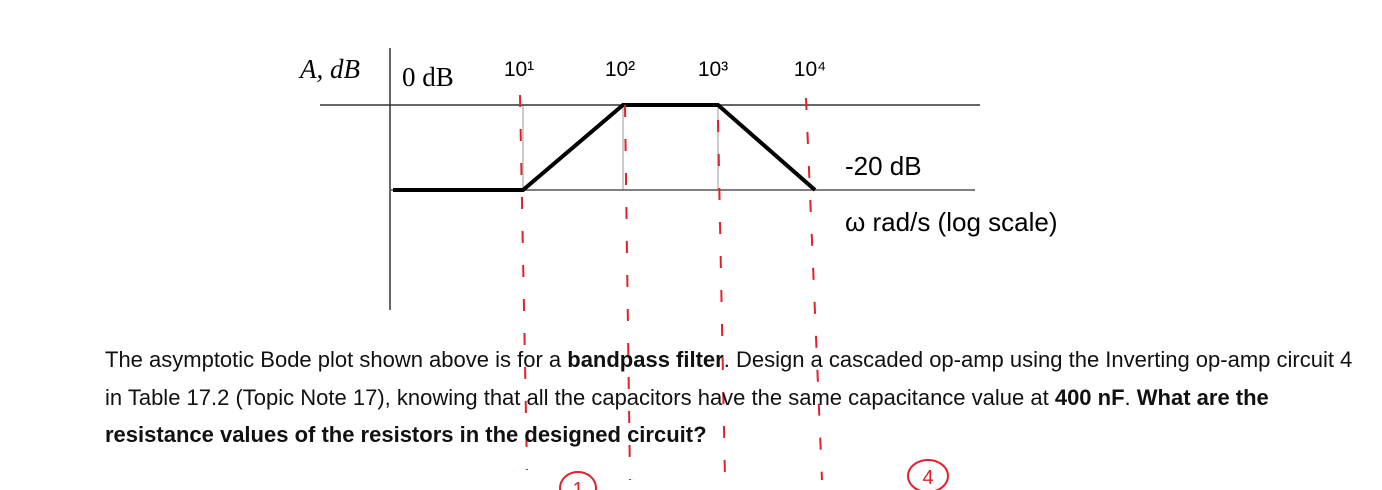 The width and height of the screenshot is (1382, 490). I want to click on note-number: 4, so click(927, 478).